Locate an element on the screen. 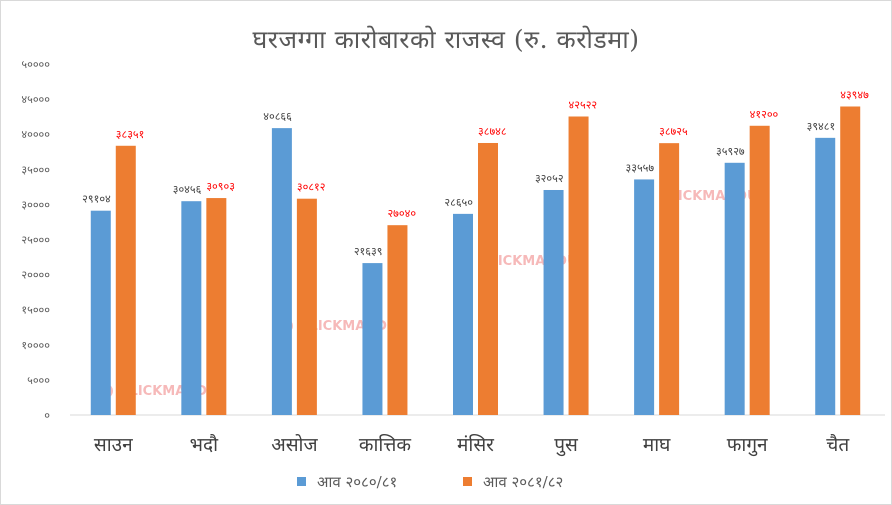 The image size is (892, 505). data-label-series-2: ३०८१२ is located at coordinates (311, 187).